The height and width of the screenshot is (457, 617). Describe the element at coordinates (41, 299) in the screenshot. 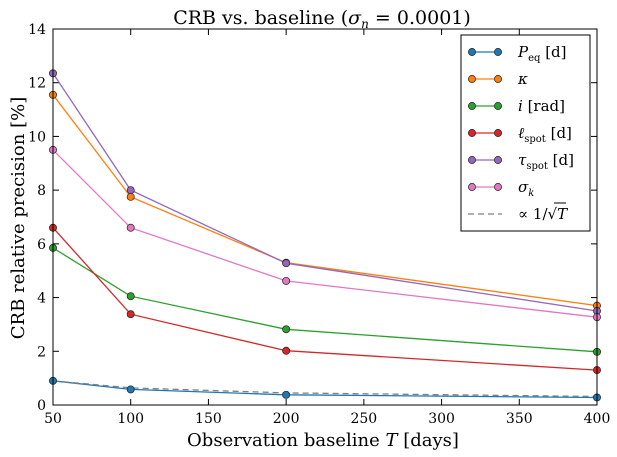

I see `y-tick-label: 4` at that location.